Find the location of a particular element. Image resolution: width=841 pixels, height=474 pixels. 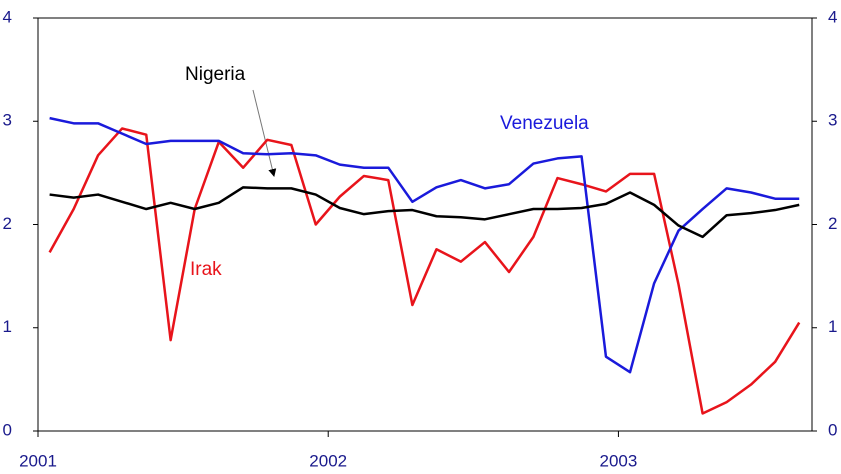

y2-tick-label: 3 is located at coordinates (832, 120).